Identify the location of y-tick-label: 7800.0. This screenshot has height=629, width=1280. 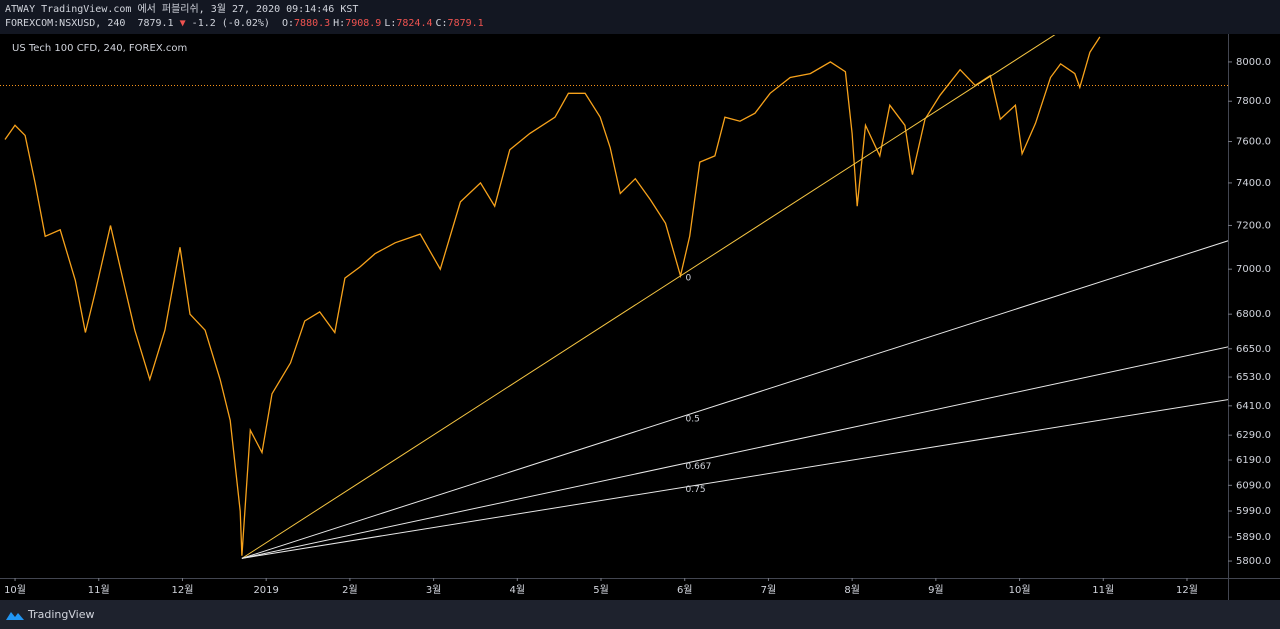
(1253, 101).